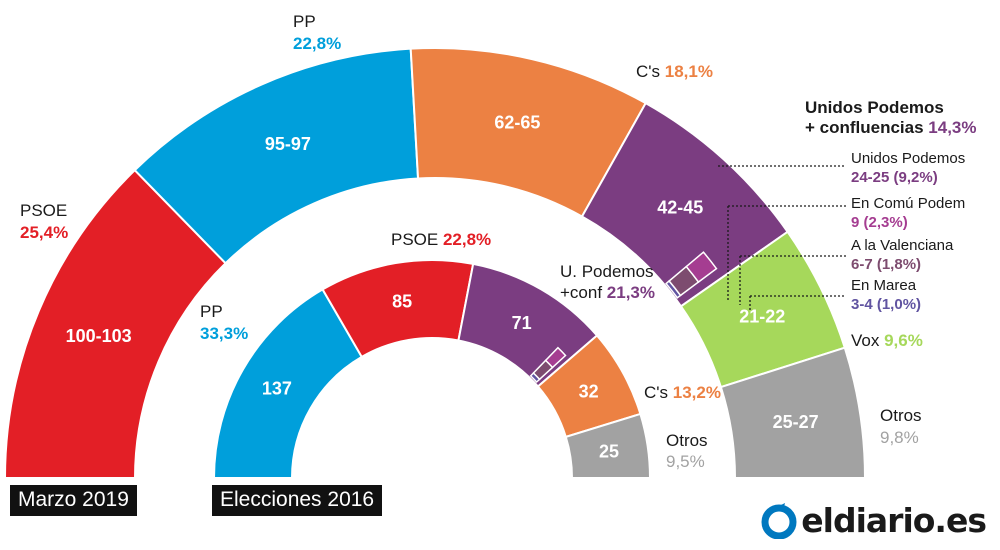  I want to click on outer-label-cs: C's 18,1%, so click(674, 71).